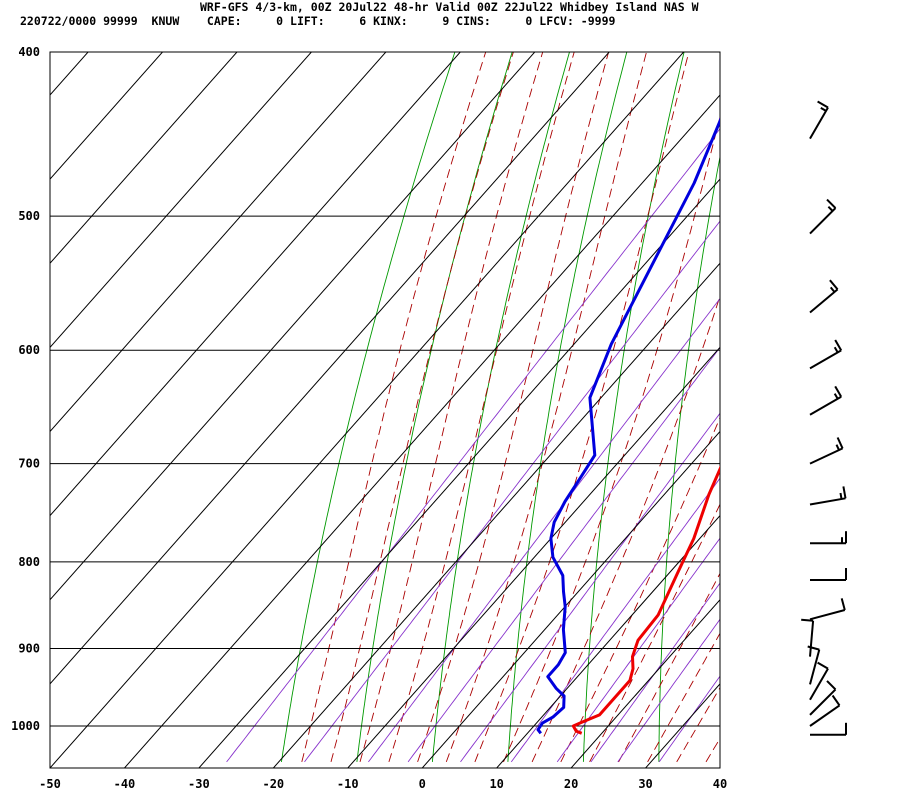 This screenshot has height=800, width=900. I want to click on x-tick-label: 30, so click(645, 784).